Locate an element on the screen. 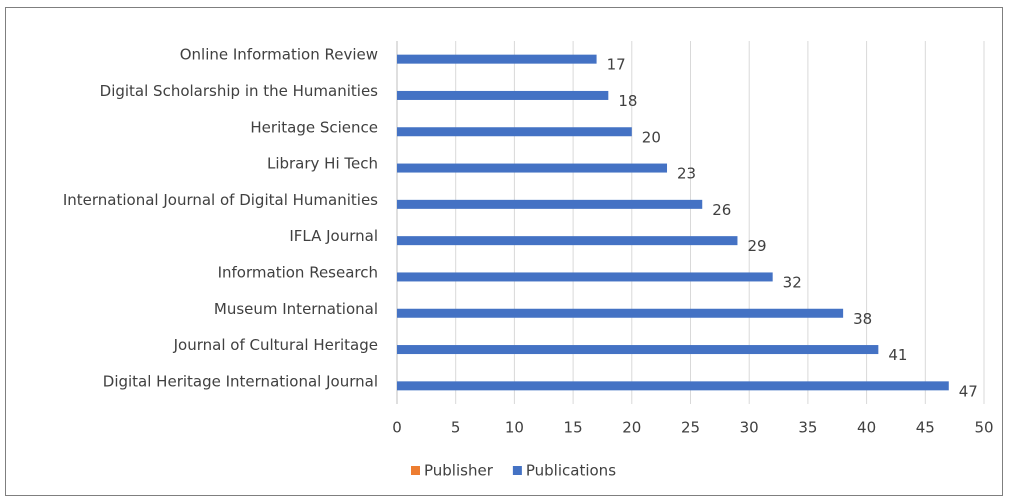  y-tick-label: Information Research is located at coordinates (298, 272).